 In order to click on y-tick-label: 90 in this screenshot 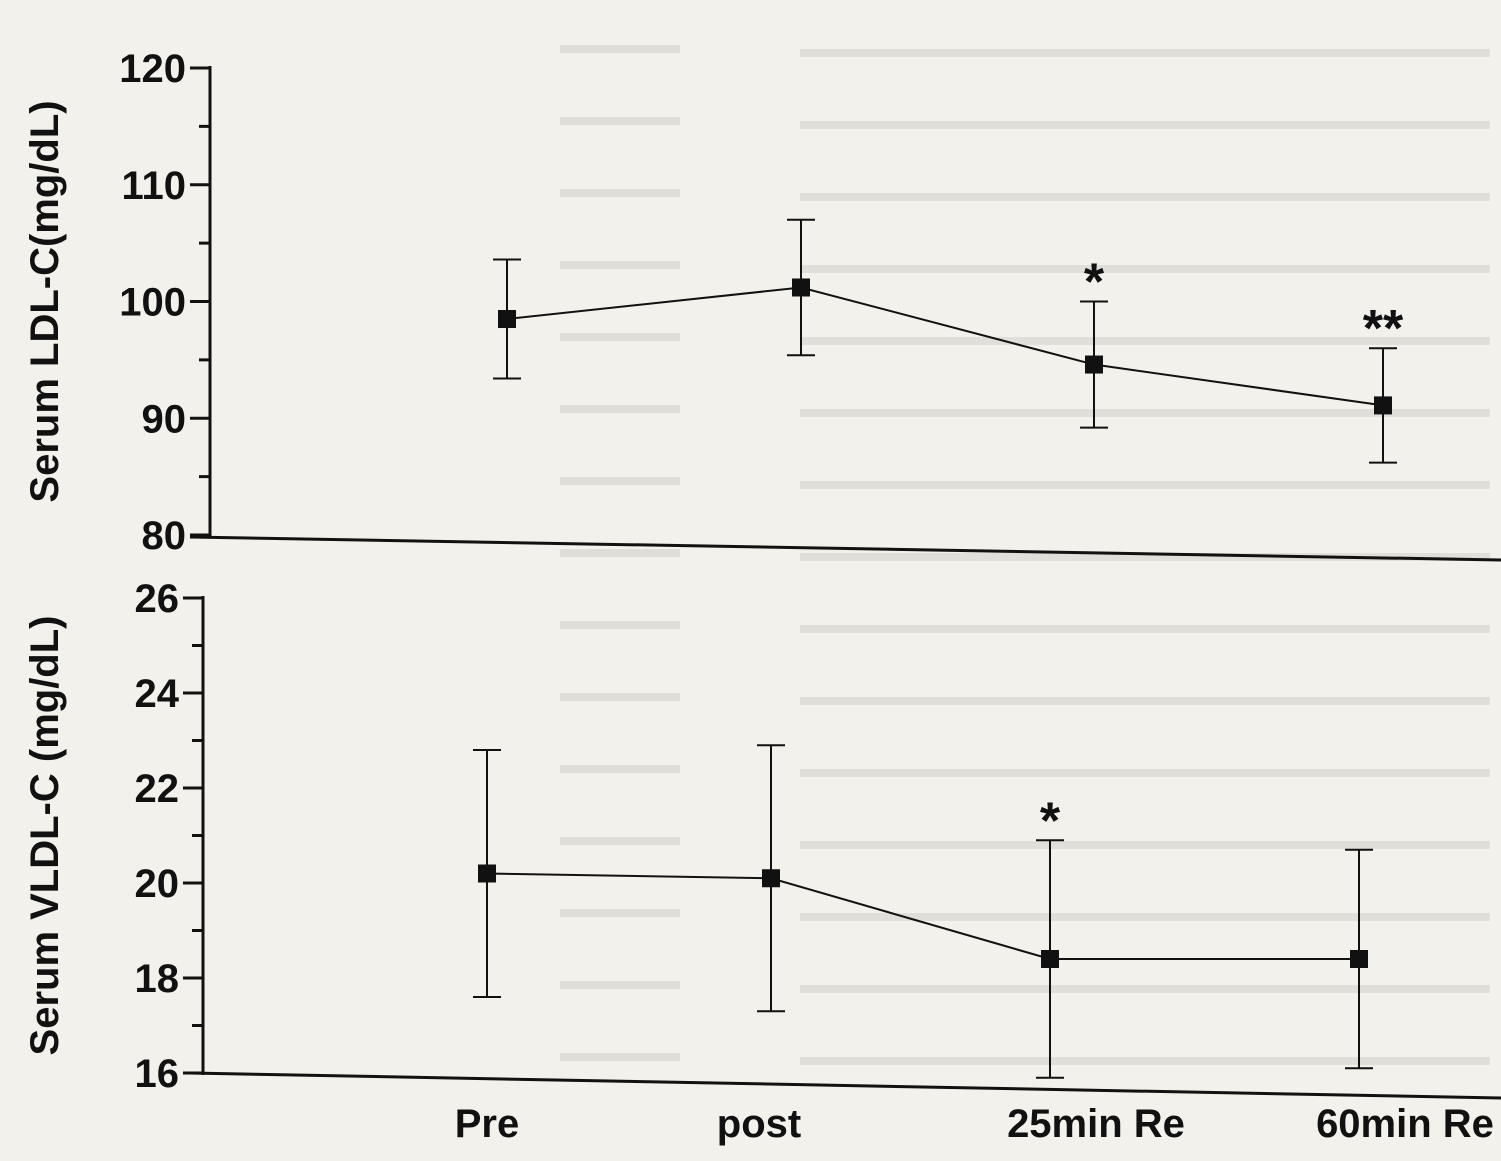, I will do `click(164, 419)`.